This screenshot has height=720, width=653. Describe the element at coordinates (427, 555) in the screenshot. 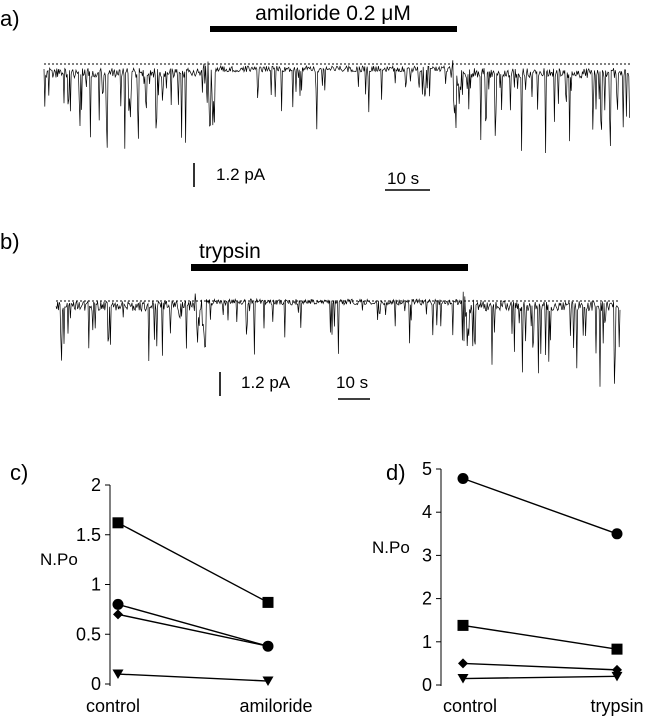

I see `y-tick-label: 3` at that location.